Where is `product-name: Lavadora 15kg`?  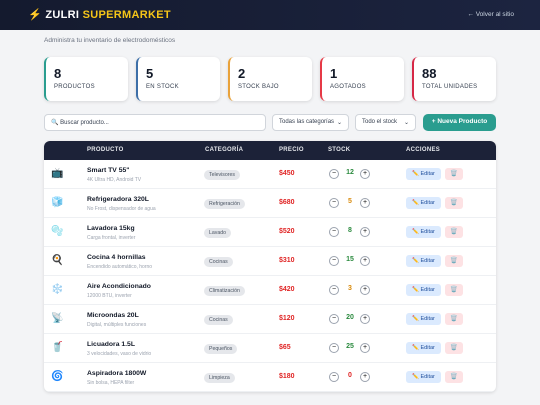
product-name: Lavadora 15kg is located at coordinates (111, 228).